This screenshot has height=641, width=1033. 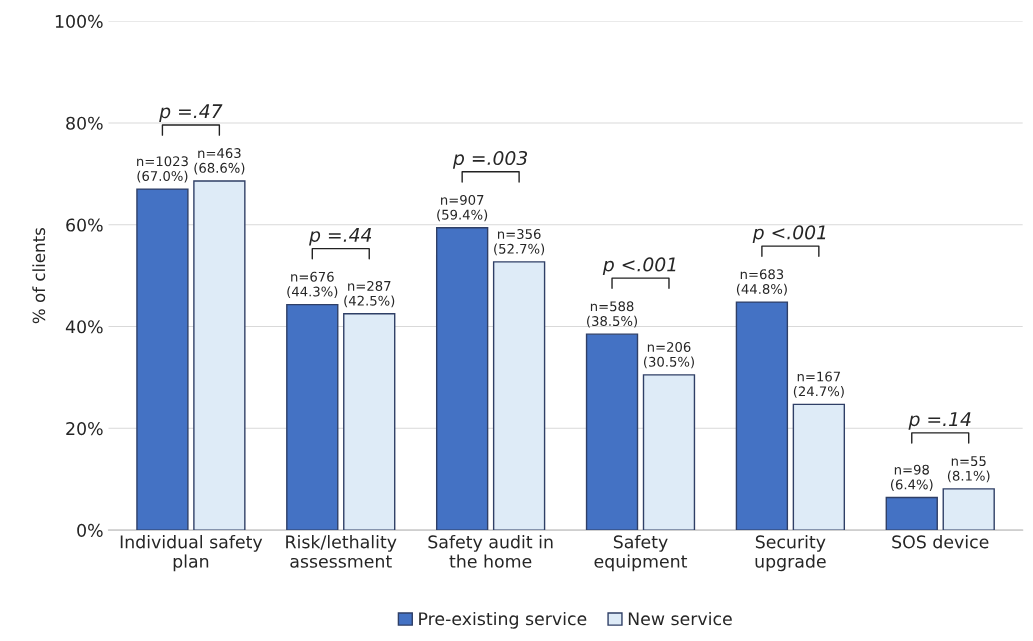 What do you see at coordinates (939, 421) in the screenshot?
I see `annotation: p =.14` at bounding box center [939, 421].